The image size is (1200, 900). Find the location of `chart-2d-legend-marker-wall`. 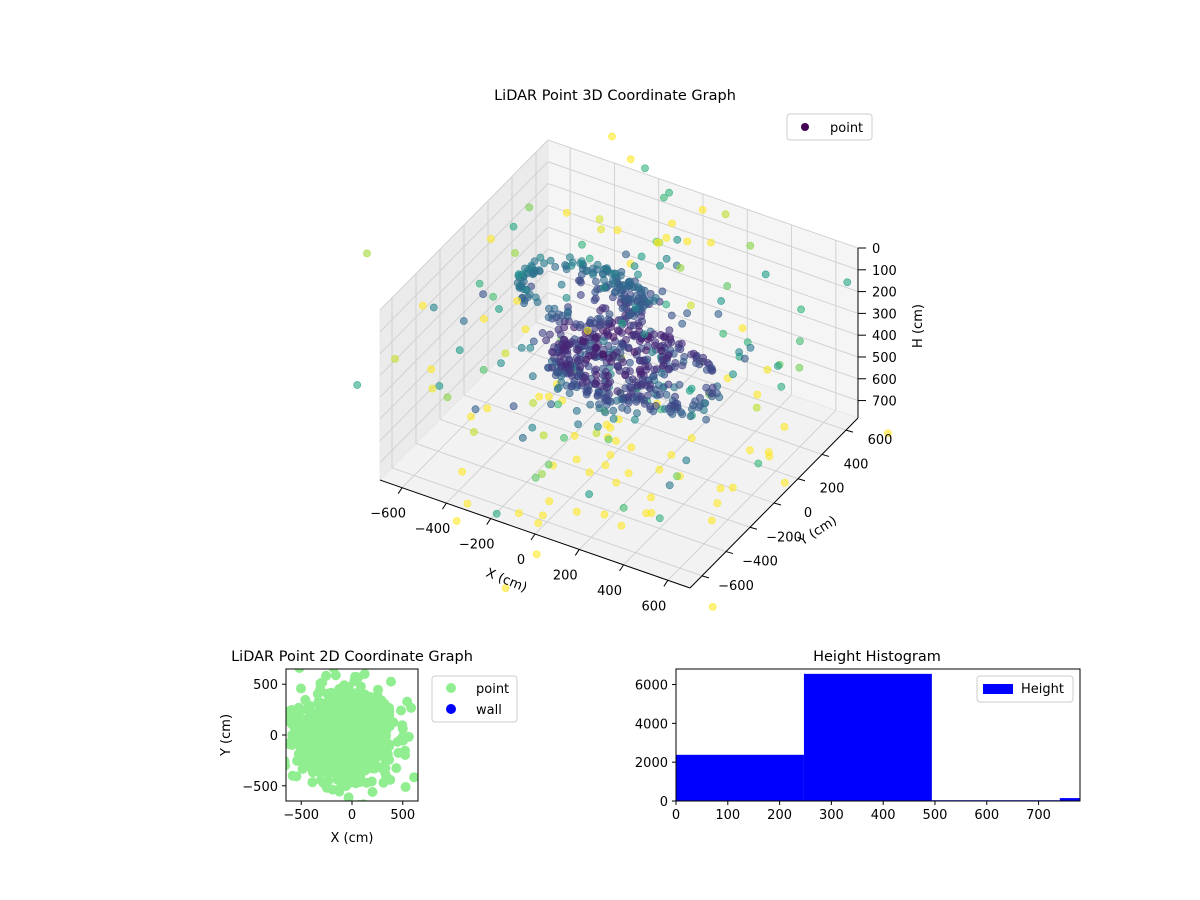

chart-2d-legend-marker-wall is located at coordinates (451, 709).